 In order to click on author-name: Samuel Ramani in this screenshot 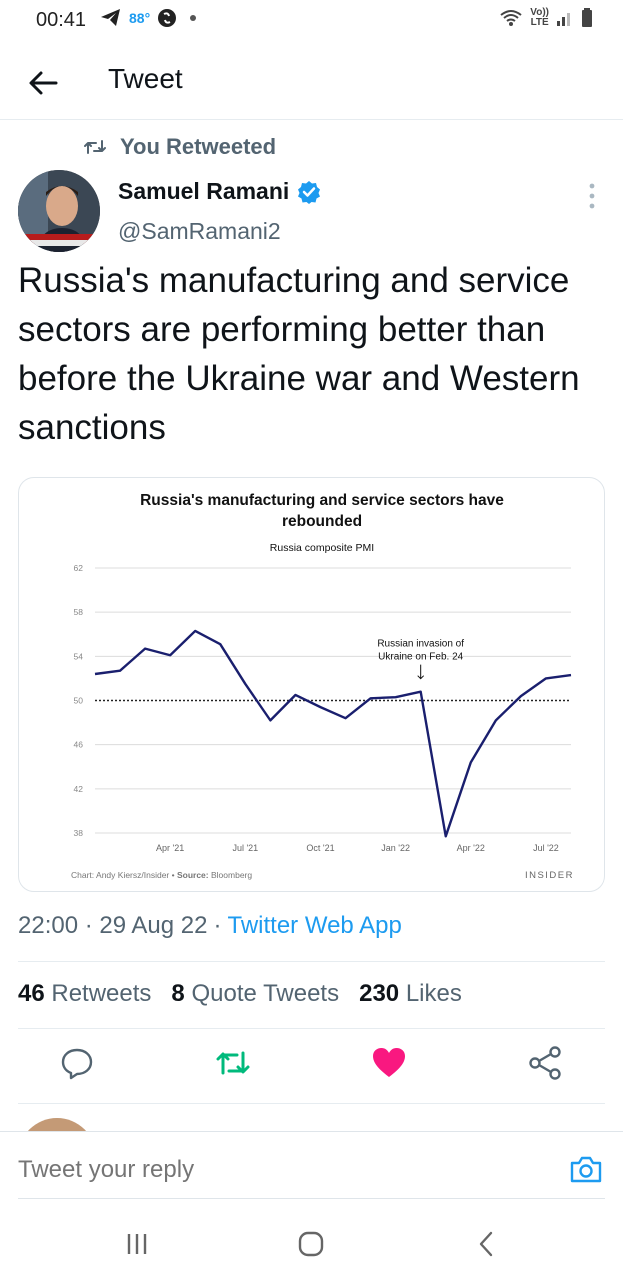, I will do `click(204, 191)`.